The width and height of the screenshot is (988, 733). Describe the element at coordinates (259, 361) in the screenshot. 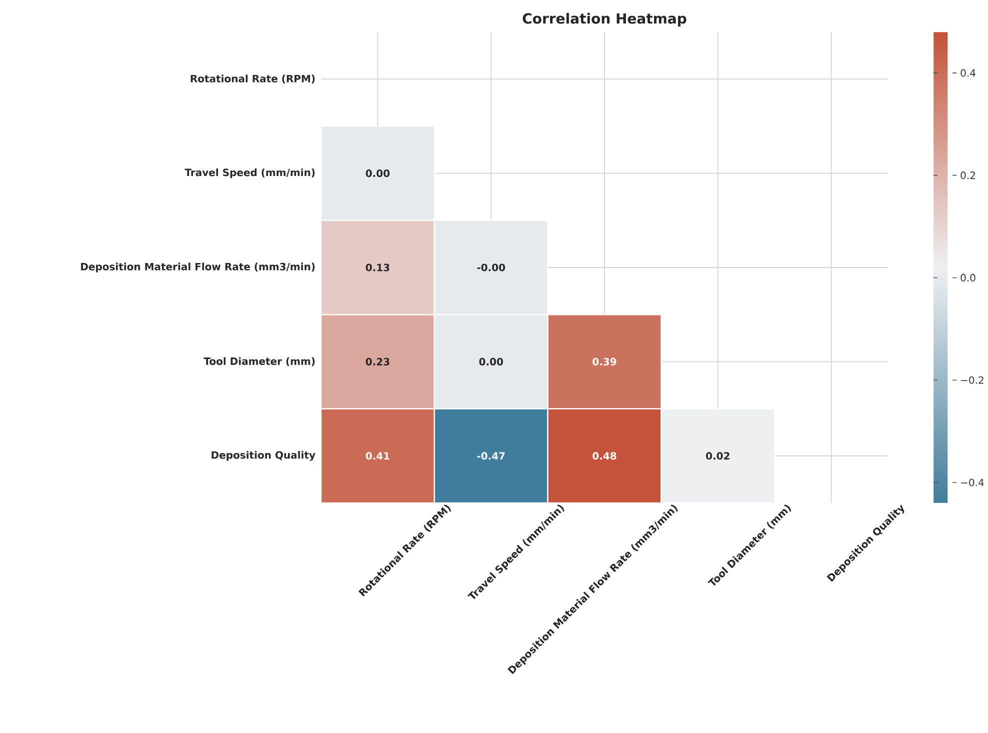

I see `y-tick-label: Tool Diameter (mm)` at that location.